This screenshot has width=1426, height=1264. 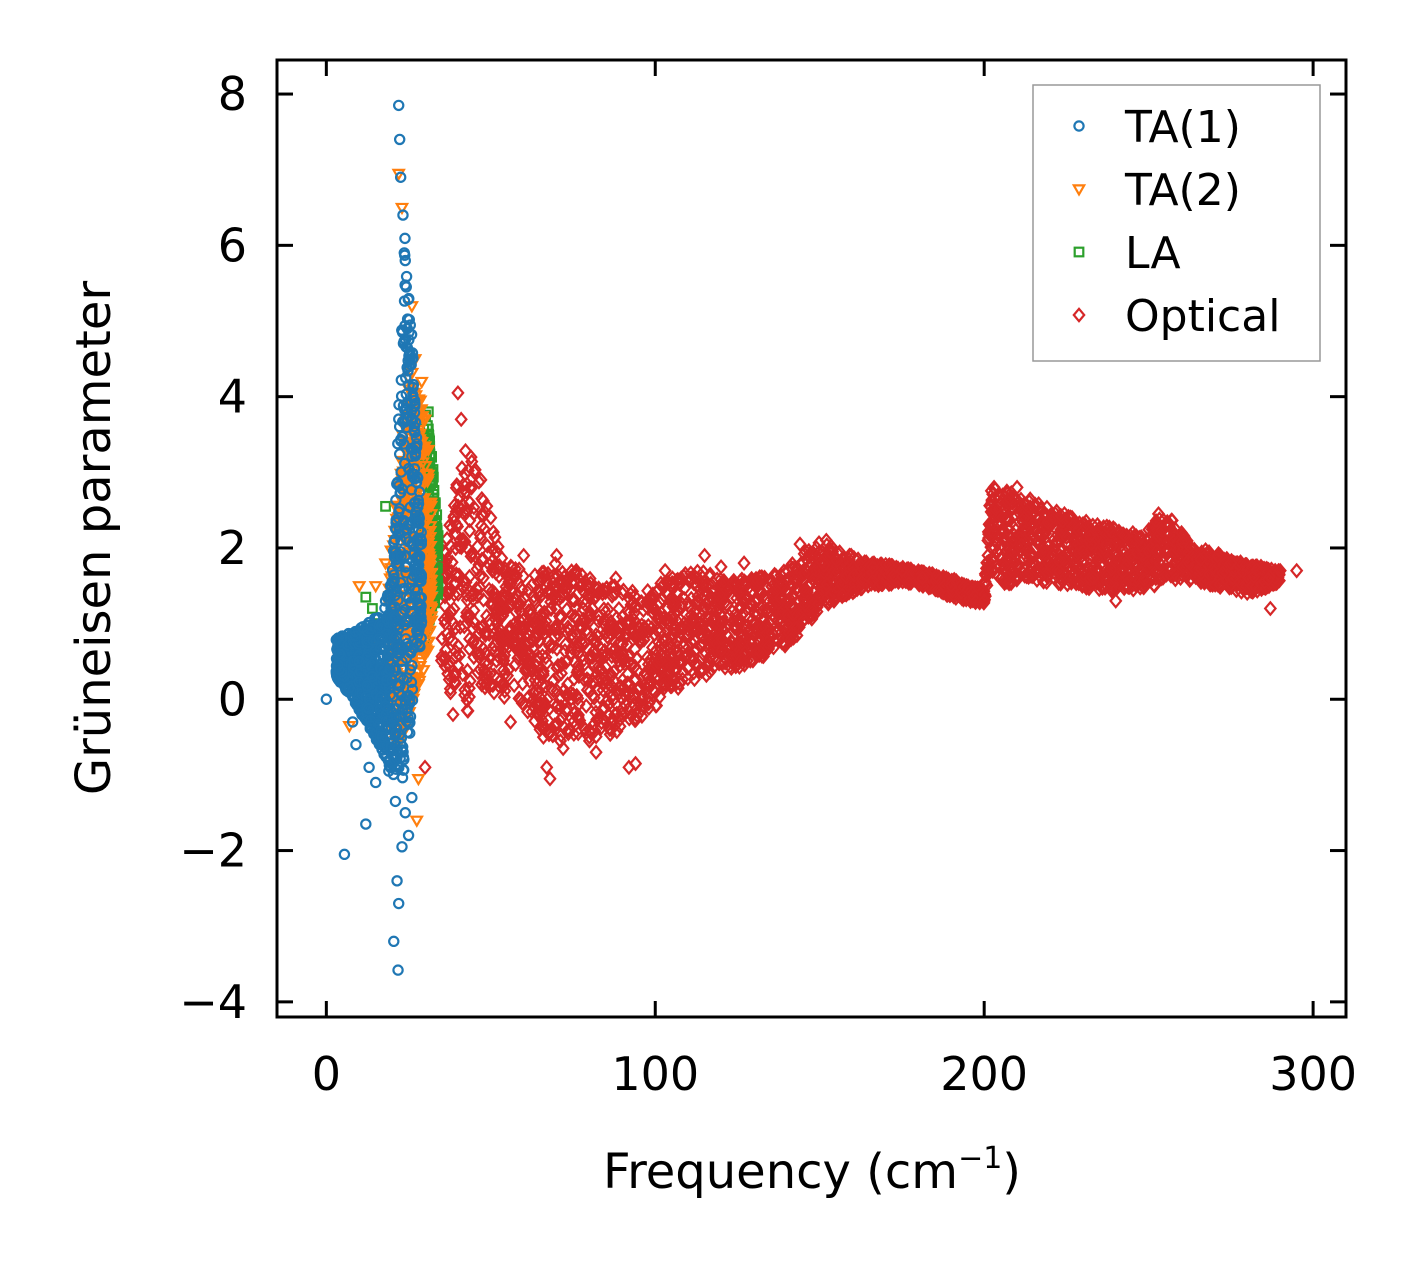 I want to click on point-ta-1-, so click(x=367, y=686).